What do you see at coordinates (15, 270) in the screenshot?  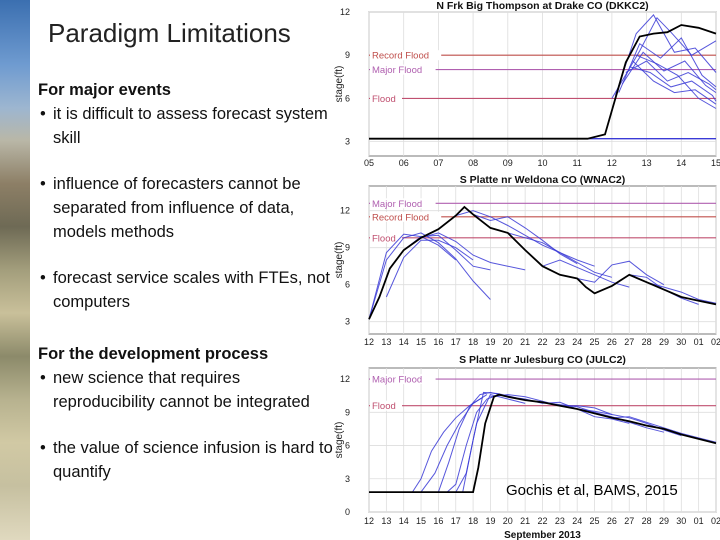 I see `landscape-photo-strip` at bounding box center [15, 270].